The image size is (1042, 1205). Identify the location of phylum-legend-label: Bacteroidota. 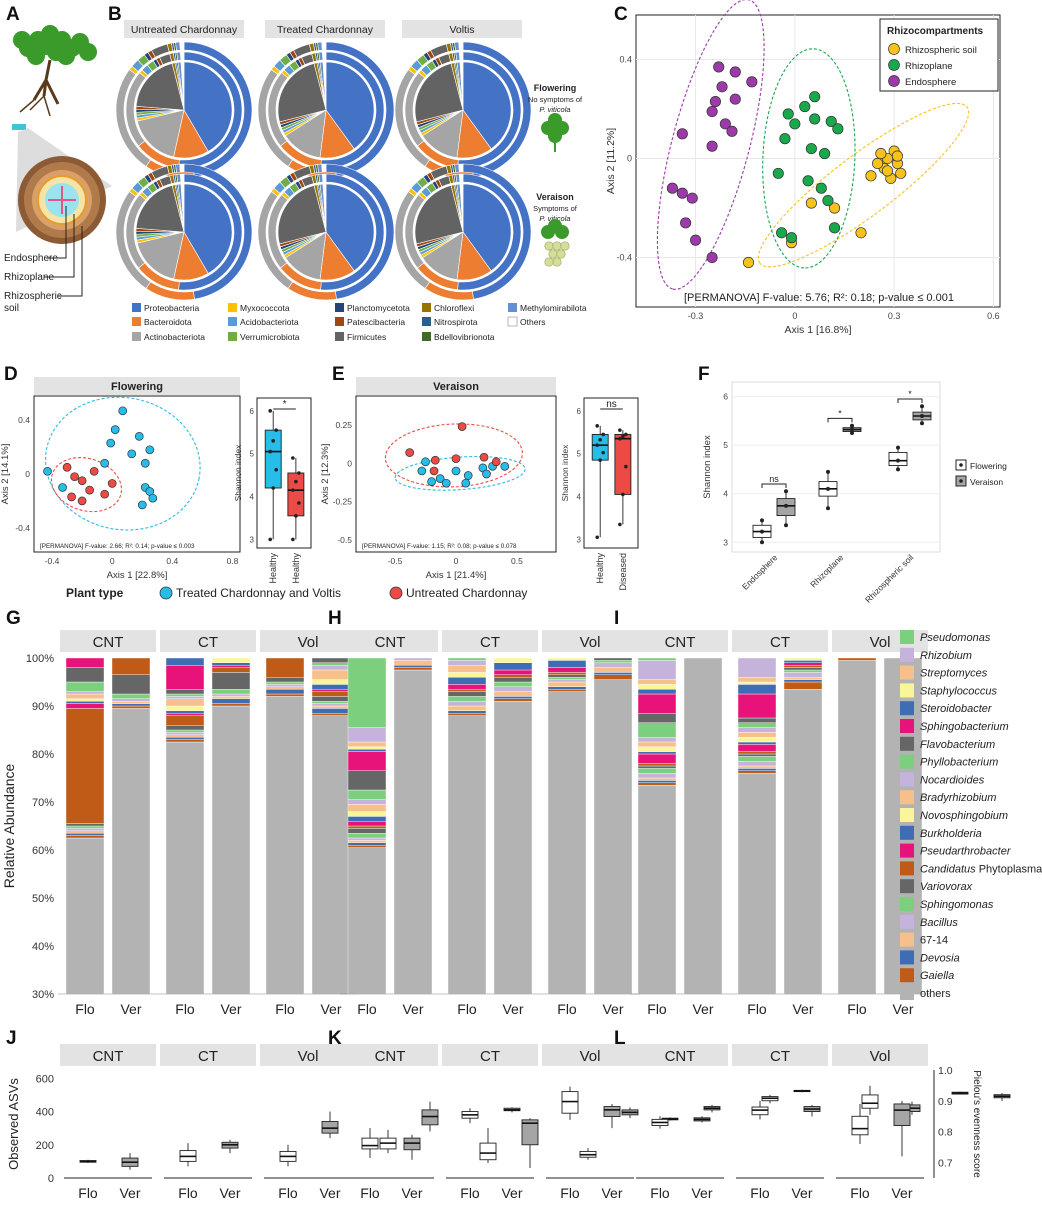
(168, 322).